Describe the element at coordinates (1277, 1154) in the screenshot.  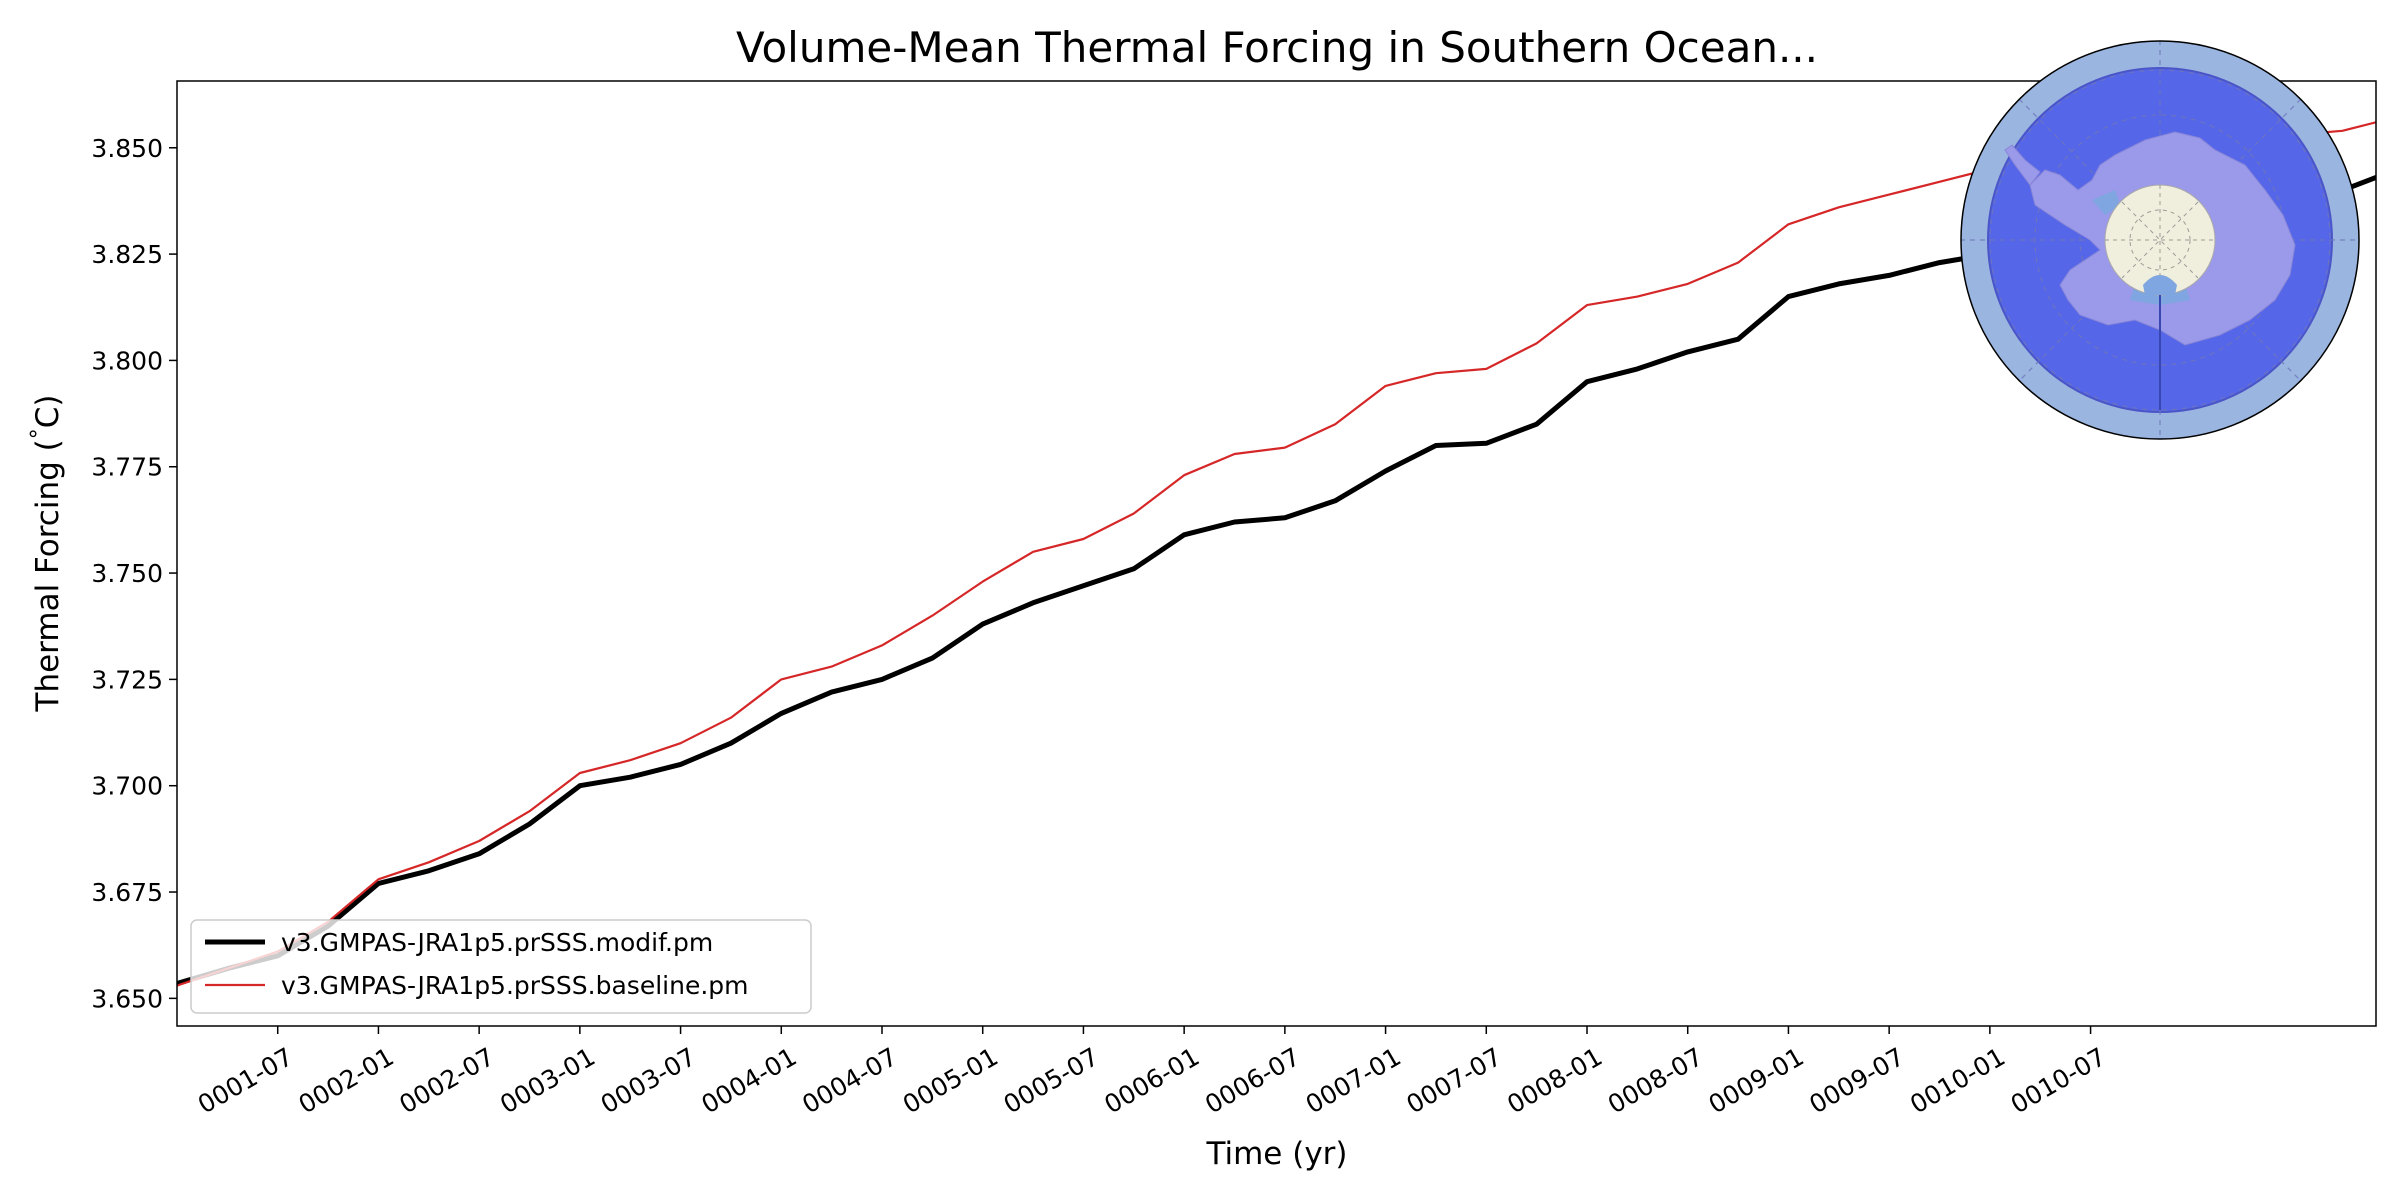
I see `x-axis-label: Time (yr)` at that location.